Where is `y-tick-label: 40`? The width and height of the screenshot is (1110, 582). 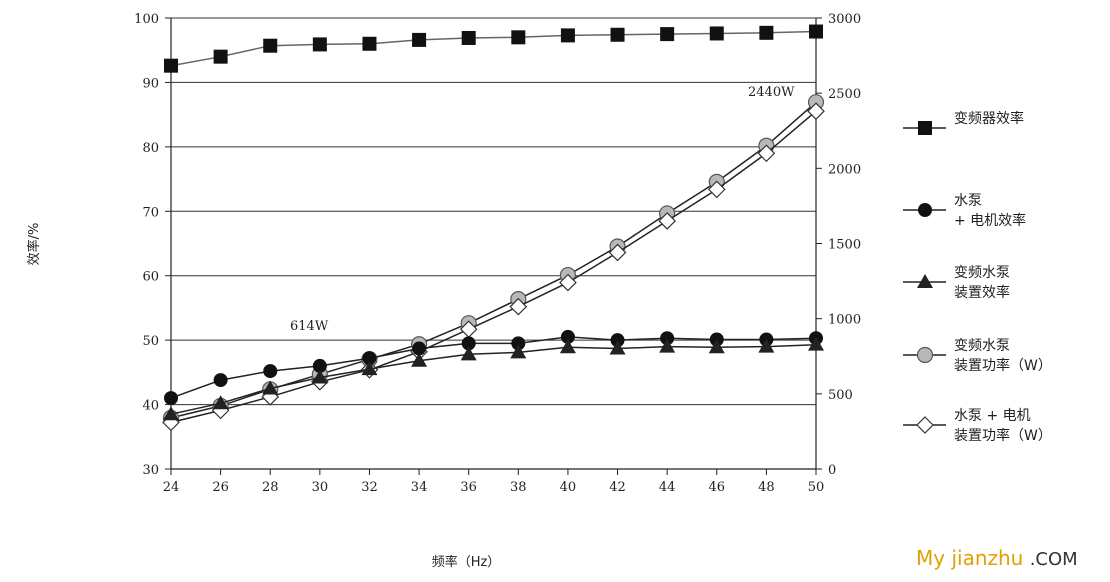 y-tick-label: 40 is located at coordinates (150, 406).